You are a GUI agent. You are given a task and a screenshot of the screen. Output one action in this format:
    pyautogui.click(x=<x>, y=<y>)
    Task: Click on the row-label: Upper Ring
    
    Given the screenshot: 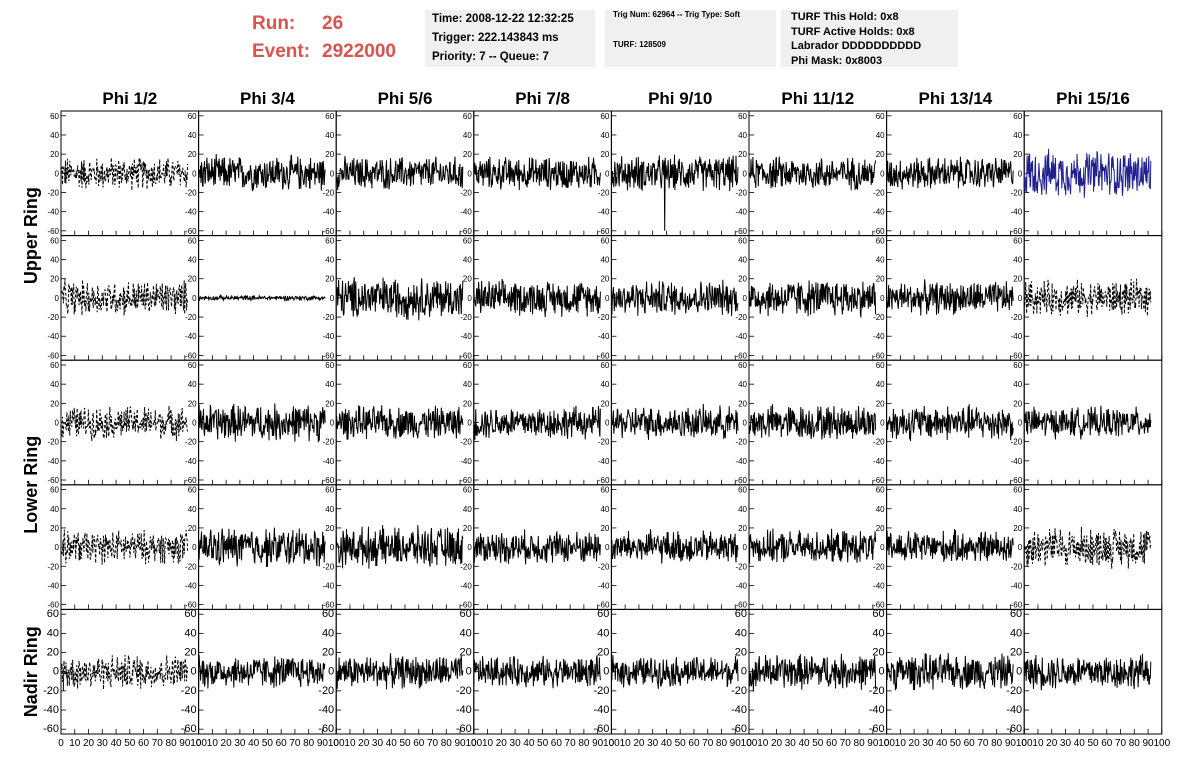 What is the action you would take?
    pyautogui.click(x=31, y=235)
    